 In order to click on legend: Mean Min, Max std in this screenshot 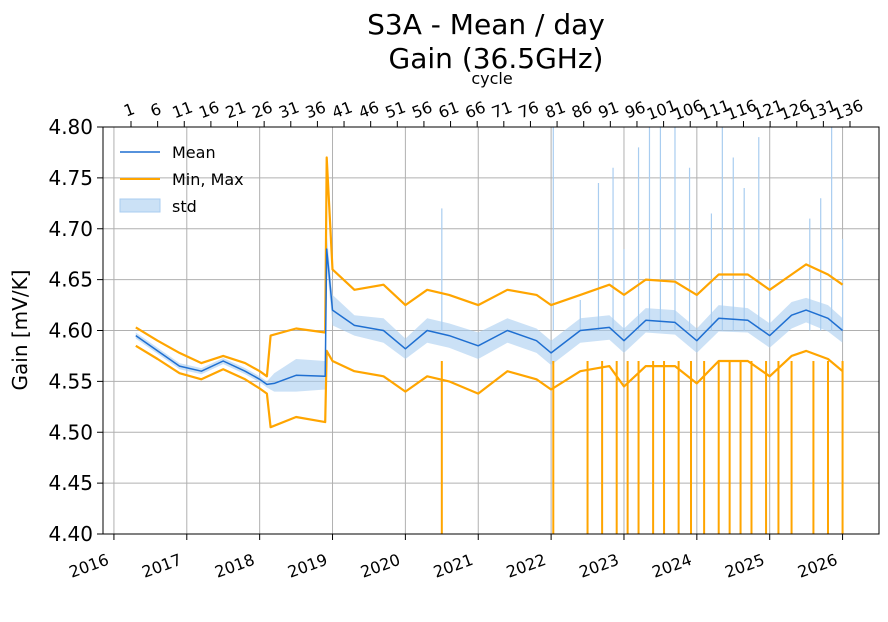, I will do `click(181, 179)`.